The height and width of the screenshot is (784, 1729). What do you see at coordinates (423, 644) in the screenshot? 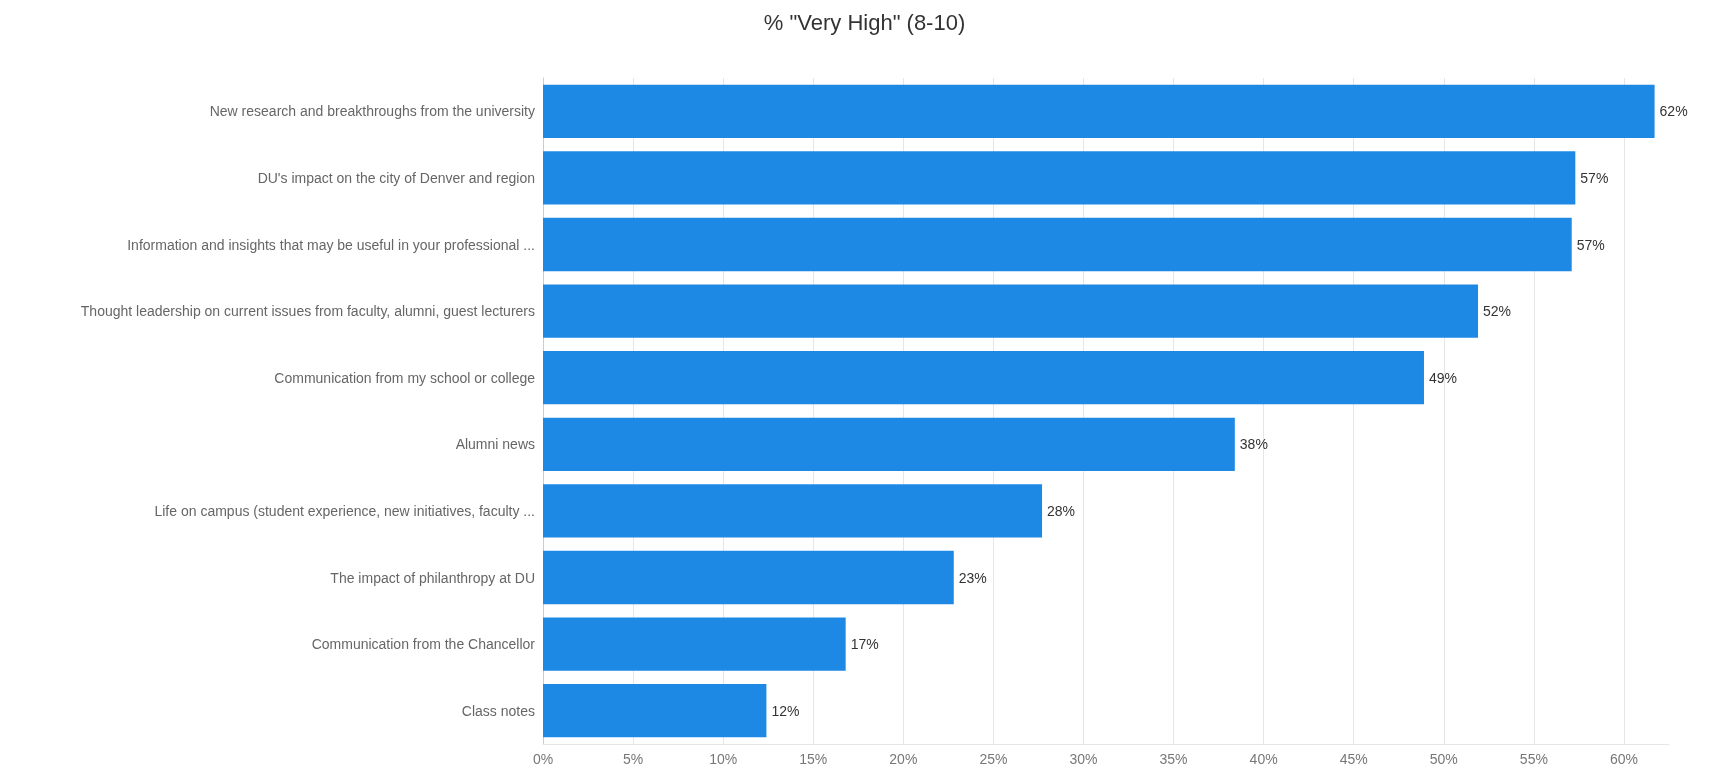
I see `y-tick-label: Communication from the Chancellor` at bounding box center [423, 644].